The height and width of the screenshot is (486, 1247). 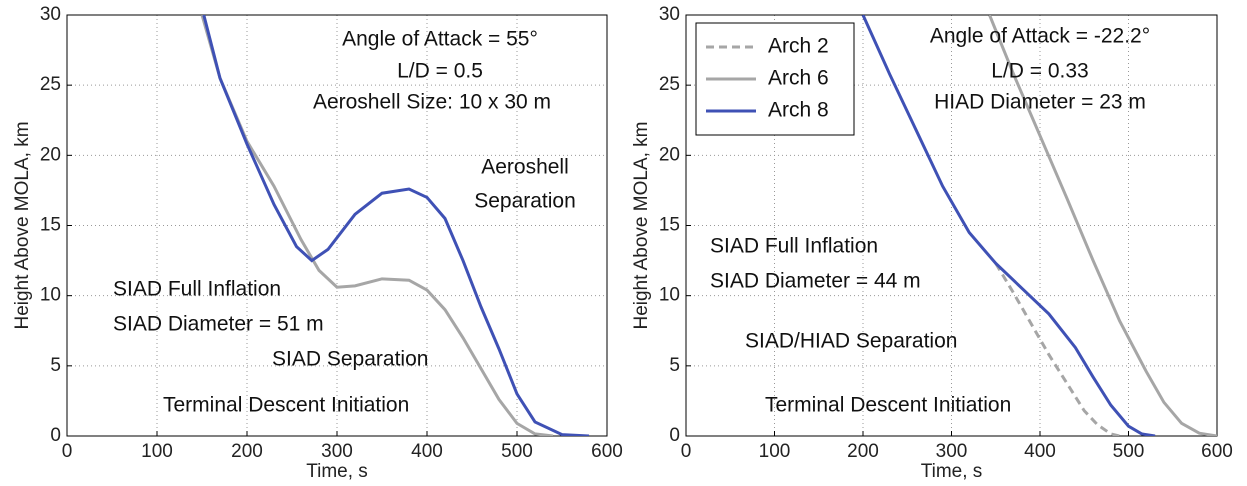 I want to click on annotation: SIAD/HIAD Separation, so click(x=851, y=341).